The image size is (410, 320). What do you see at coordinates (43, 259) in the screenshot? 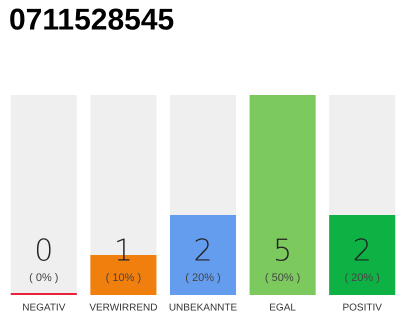
I see `data-label: 0 ( 0% )` at bounding box center [43, 259].